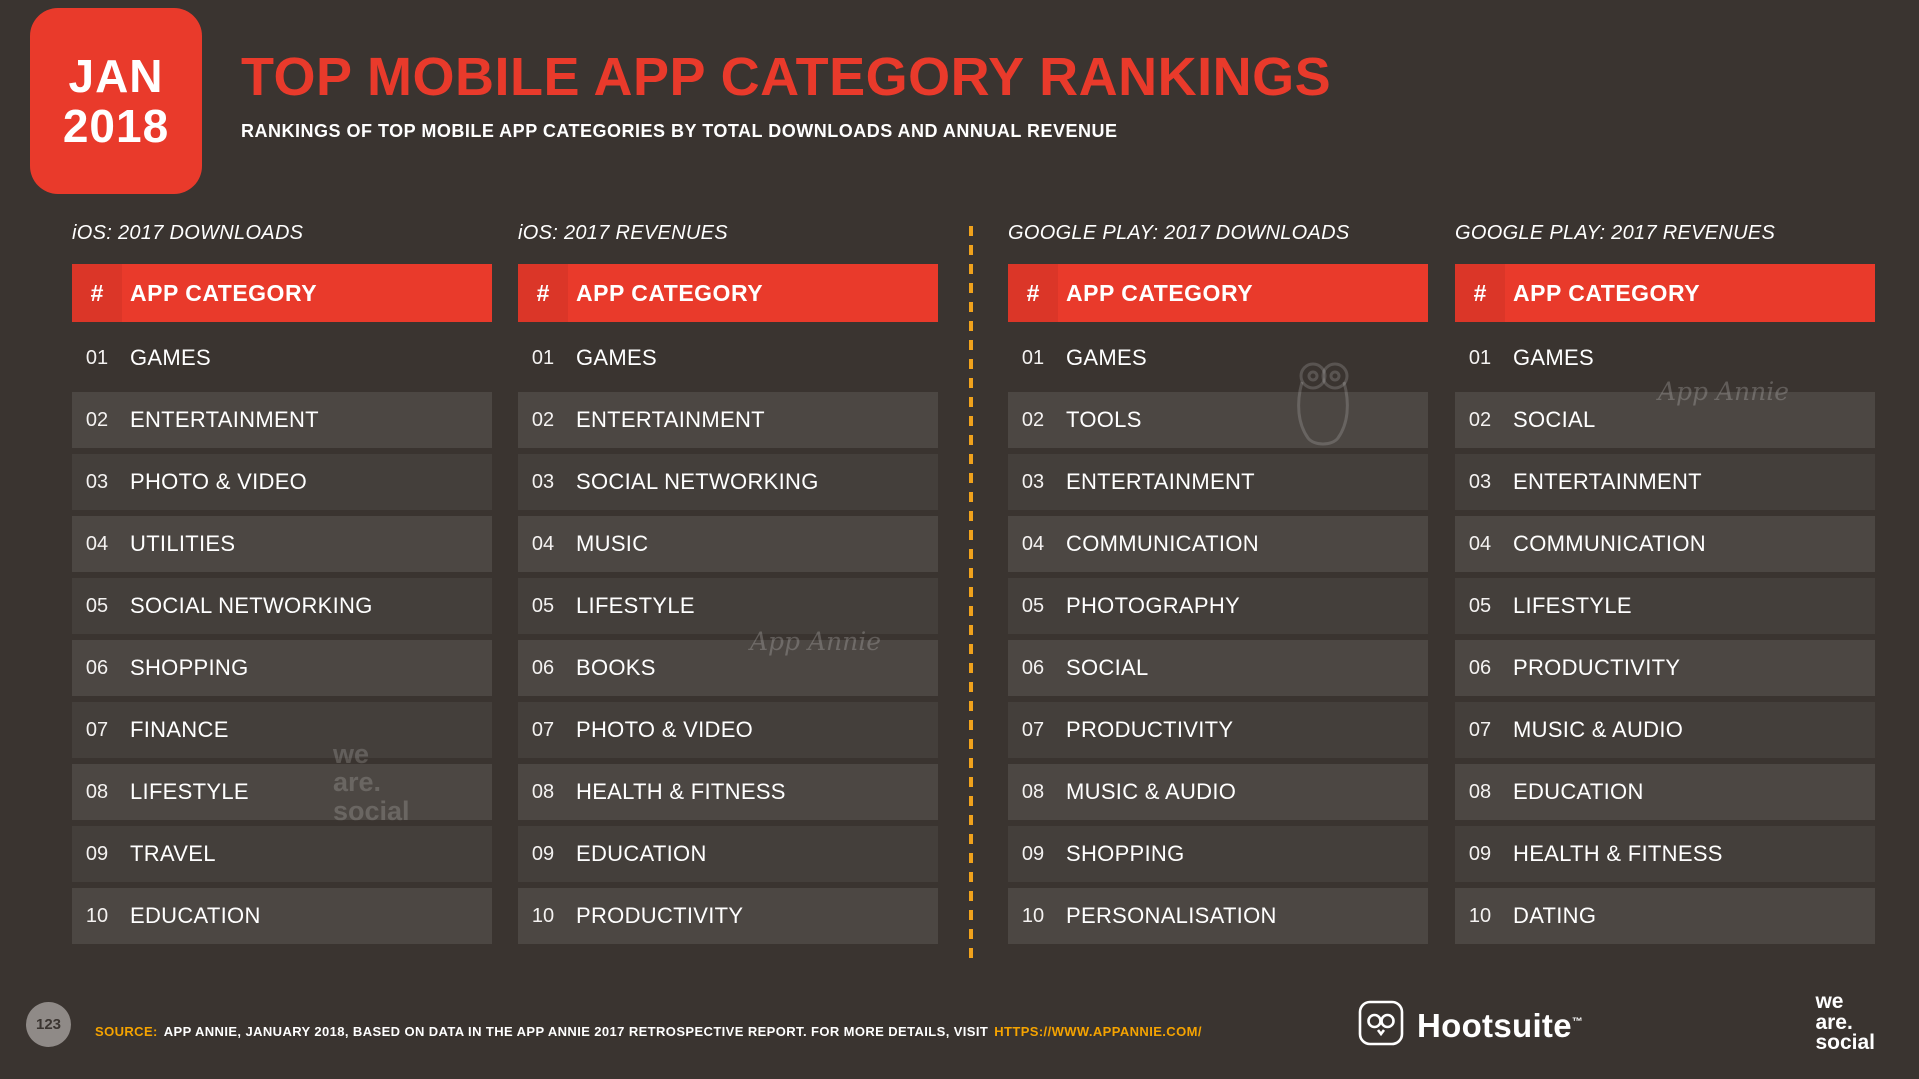 The width and height of the screenshot is (1919, 1079). What do you see at coordinates (282, 854) in the screenshot?
I see `table-row: 09 TRAVEL` at bounding box center [282, 854].